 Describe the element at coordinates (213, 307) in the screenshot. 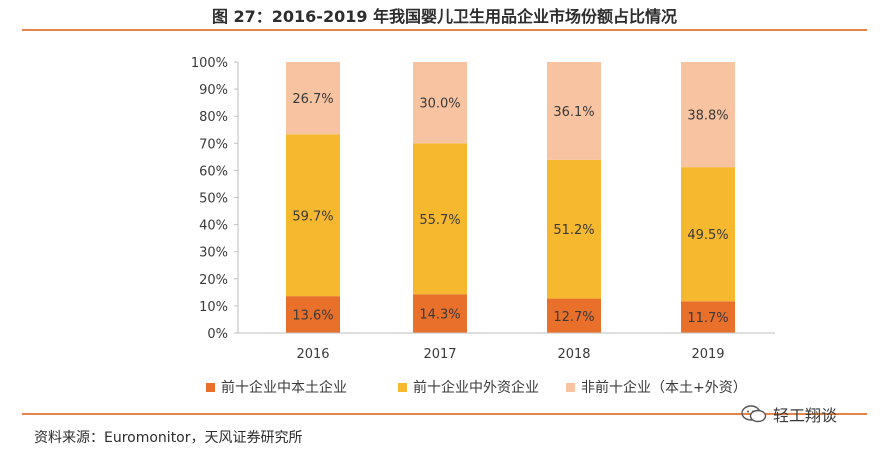

I see `y-tick-label: 10%` at that location.